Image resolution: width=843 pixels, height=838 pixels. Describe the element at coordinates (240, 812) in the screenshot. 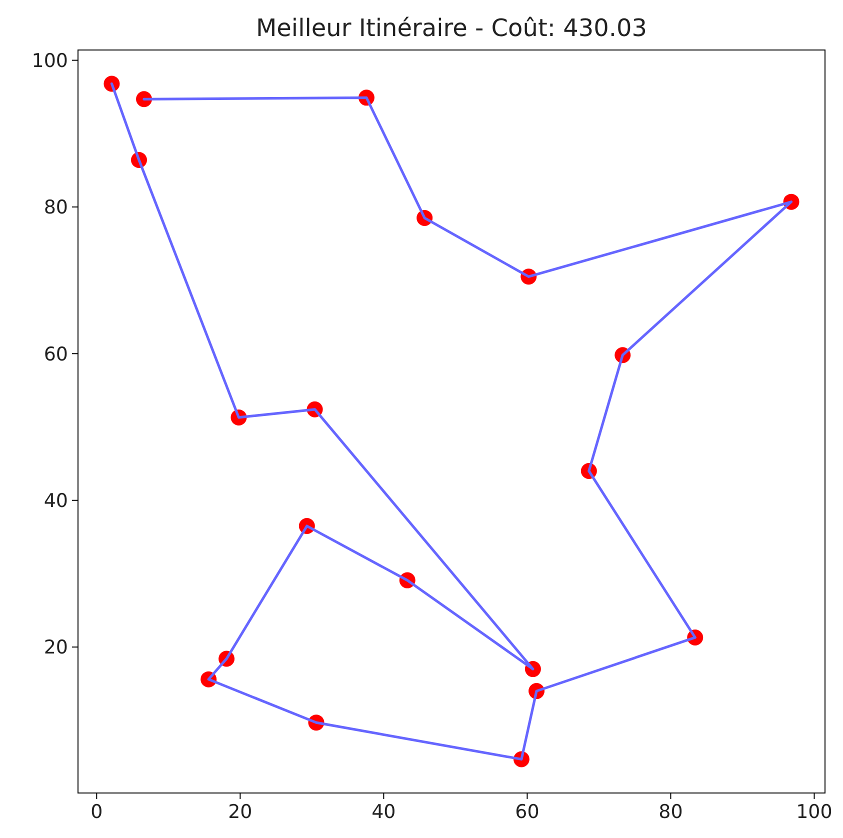

I see `x-tick-label: 20` at that location.